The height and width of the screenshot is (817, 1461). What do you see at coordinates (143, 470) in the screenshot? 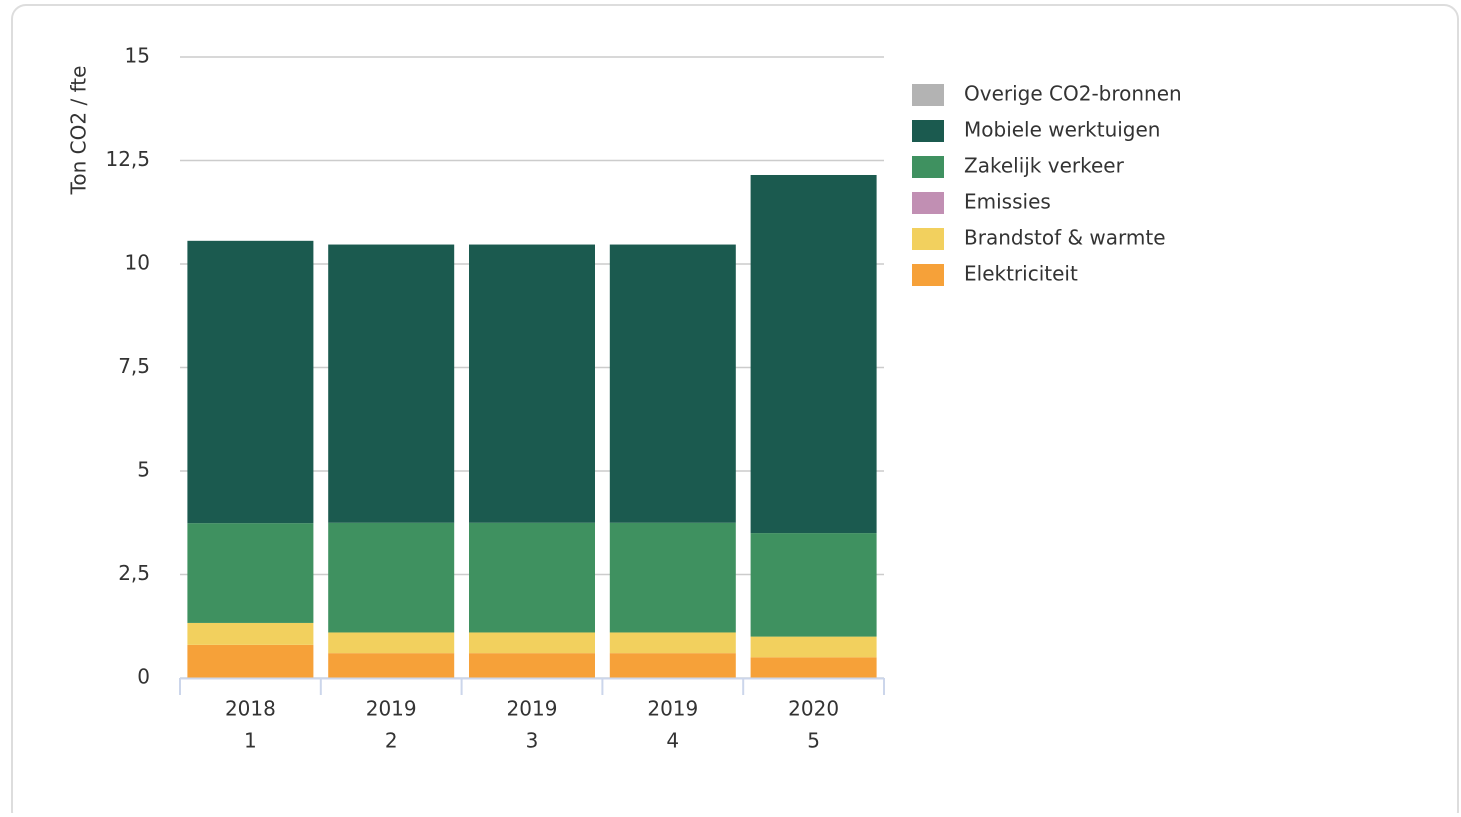
I see `y-tick-label: 5` at bounding box center [143, 470].